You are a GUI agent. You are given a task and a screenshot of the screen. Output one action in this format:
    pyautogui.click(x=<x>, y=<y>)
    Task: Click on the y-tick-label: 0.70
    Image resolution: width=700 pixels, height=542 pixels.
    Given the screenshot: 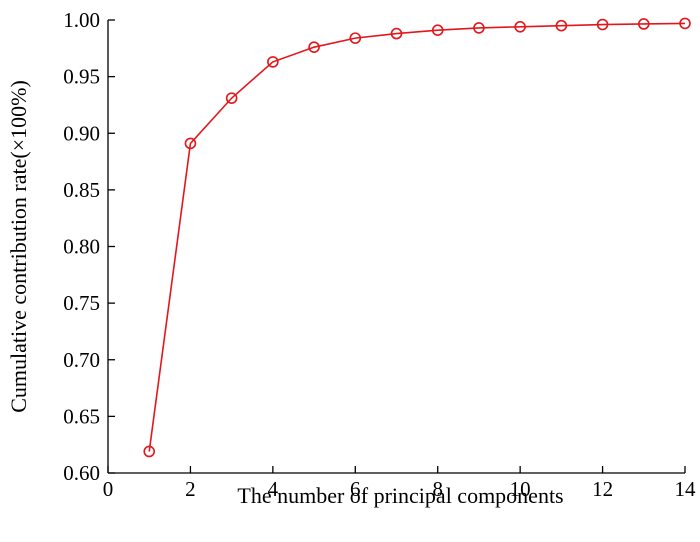 What is the action you would take?
    pyautogui.click(x=81, y=360)
    